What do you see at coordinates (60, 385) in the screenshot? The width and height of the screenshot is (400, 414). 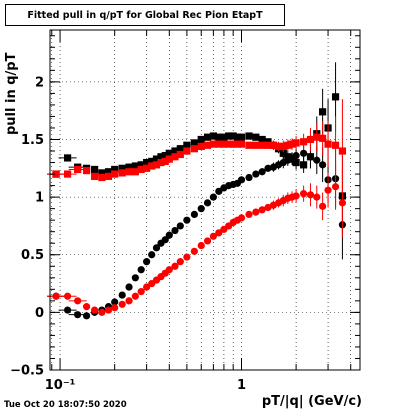 I see `x-tick-label: 10⁻¹` at bounding box center [60, 385].